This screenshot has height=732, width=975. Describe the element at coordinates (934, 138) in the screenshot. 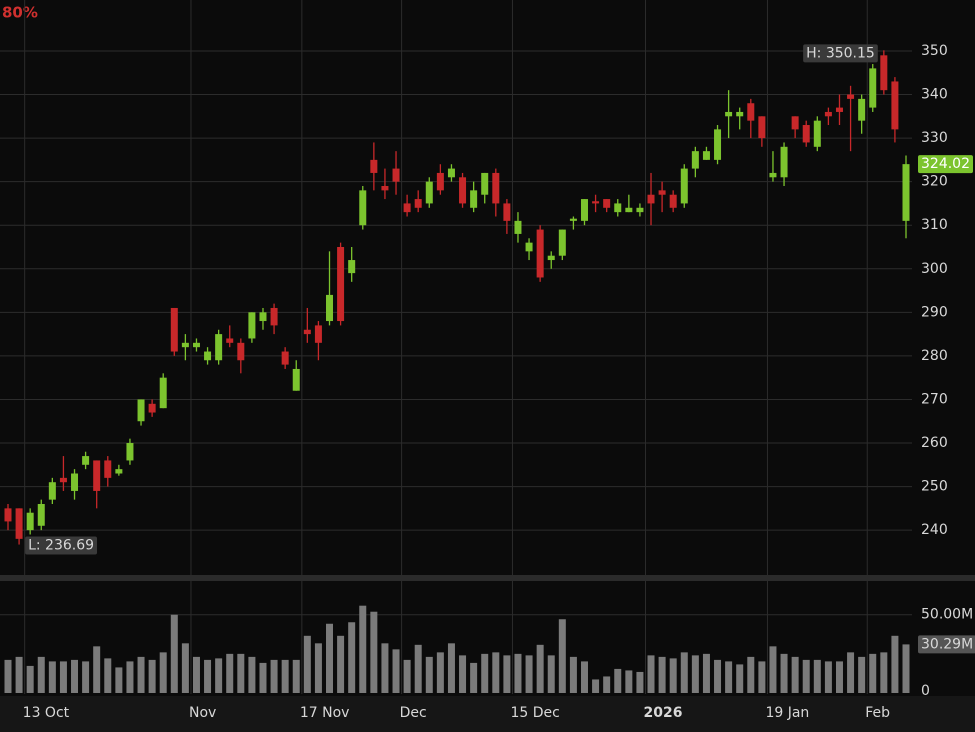

I see `y-tick-label: 330` at that location.